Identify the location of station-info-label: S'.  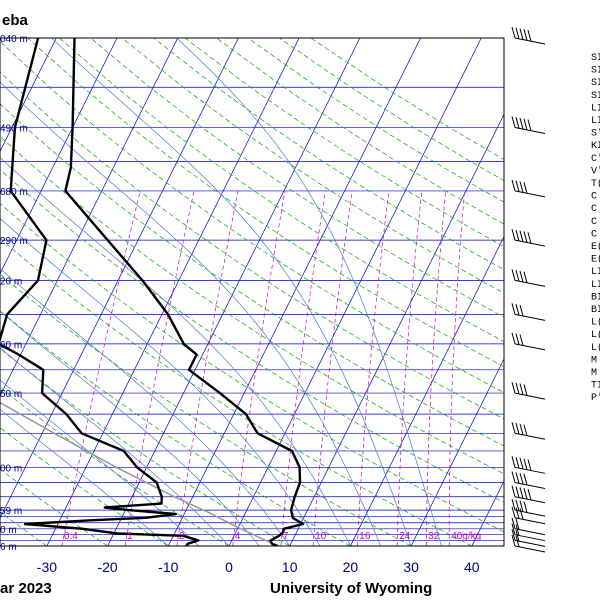
(595, 134).